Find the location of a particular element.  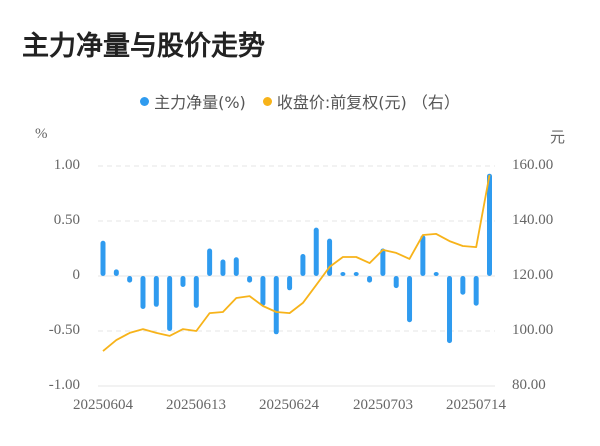

legend-item-net-volume: 主力净量(%) is located at coordinates (193, 101).